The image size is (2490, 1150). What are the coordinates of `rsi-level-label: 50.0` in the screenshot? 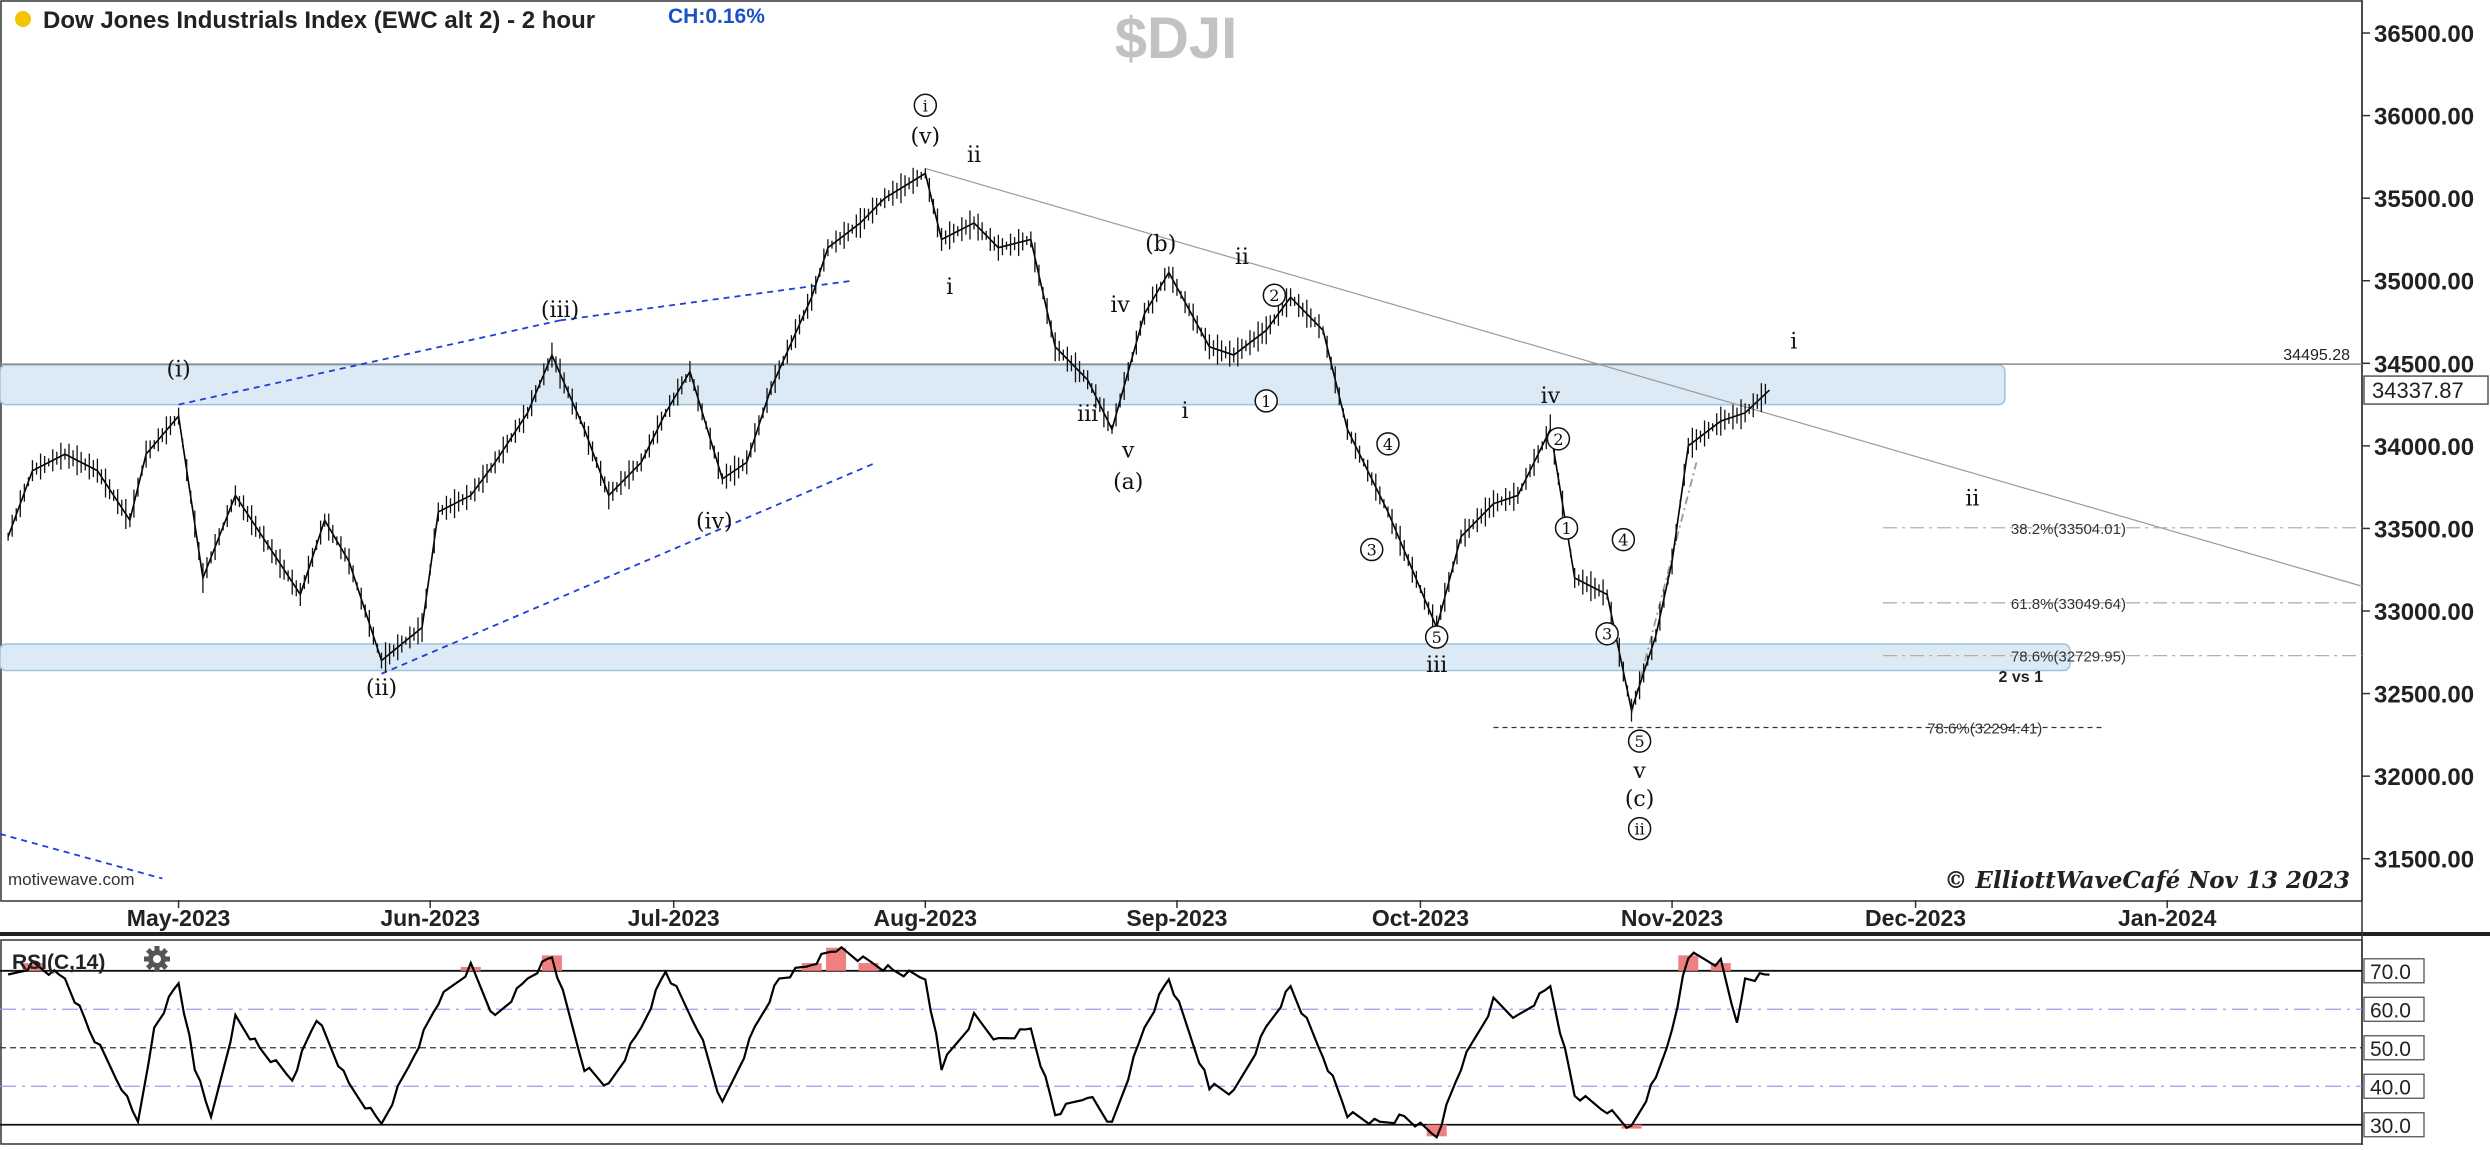 It's located at (2390, 1049).